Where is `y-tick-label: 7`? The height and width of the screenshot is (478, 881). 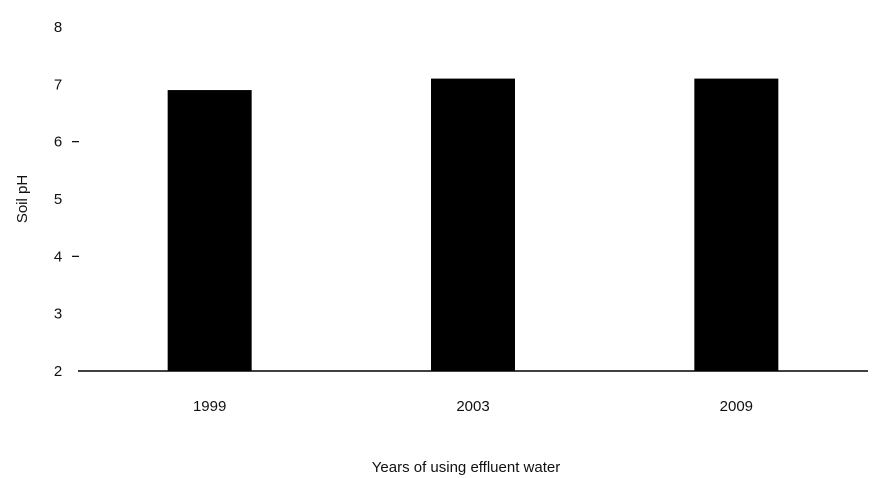 y-tick-label: 7 is located at coordinates (58, 84).